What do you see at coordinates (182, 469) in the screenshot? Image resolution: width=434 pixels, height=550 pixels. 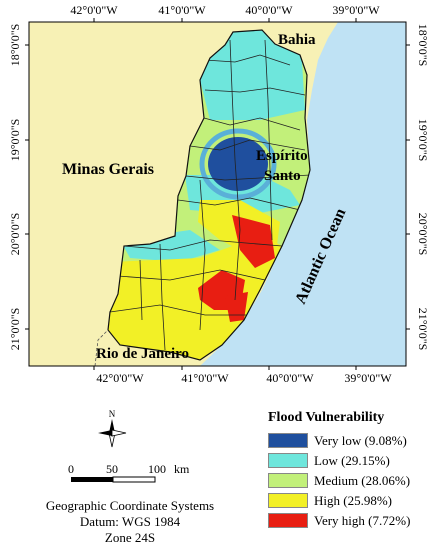 I see `scale-unit: km` at bounding box center [182, 469].